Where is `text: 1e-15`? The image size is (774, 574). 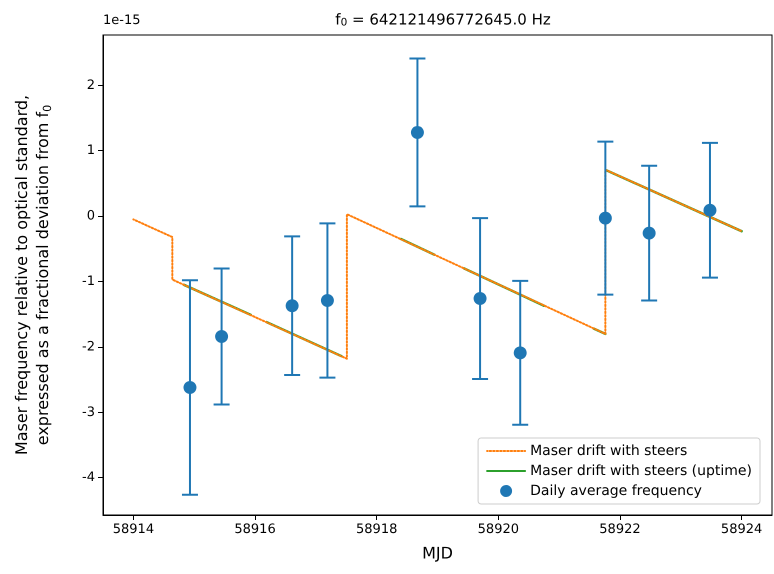
text: 1e-15 is located at coordinates (122, 20).